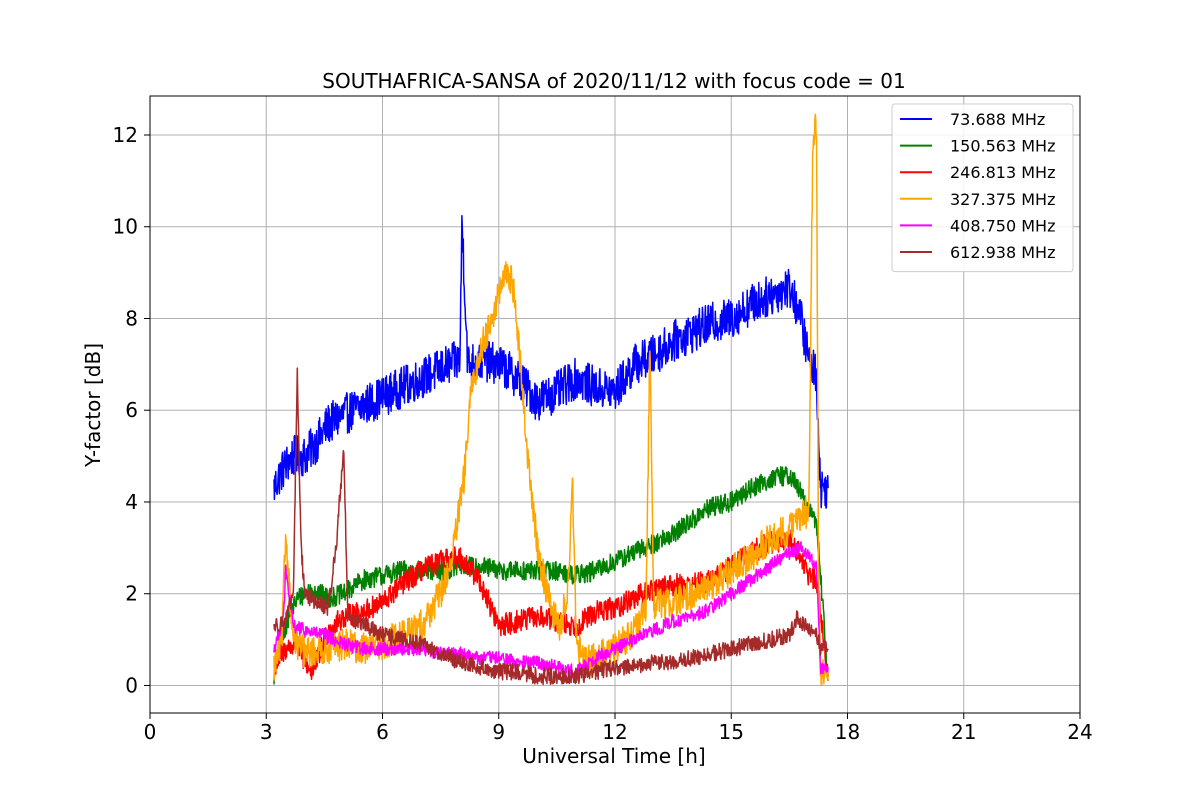  I want to click on x-tick-label: 18, so click(847, 732).